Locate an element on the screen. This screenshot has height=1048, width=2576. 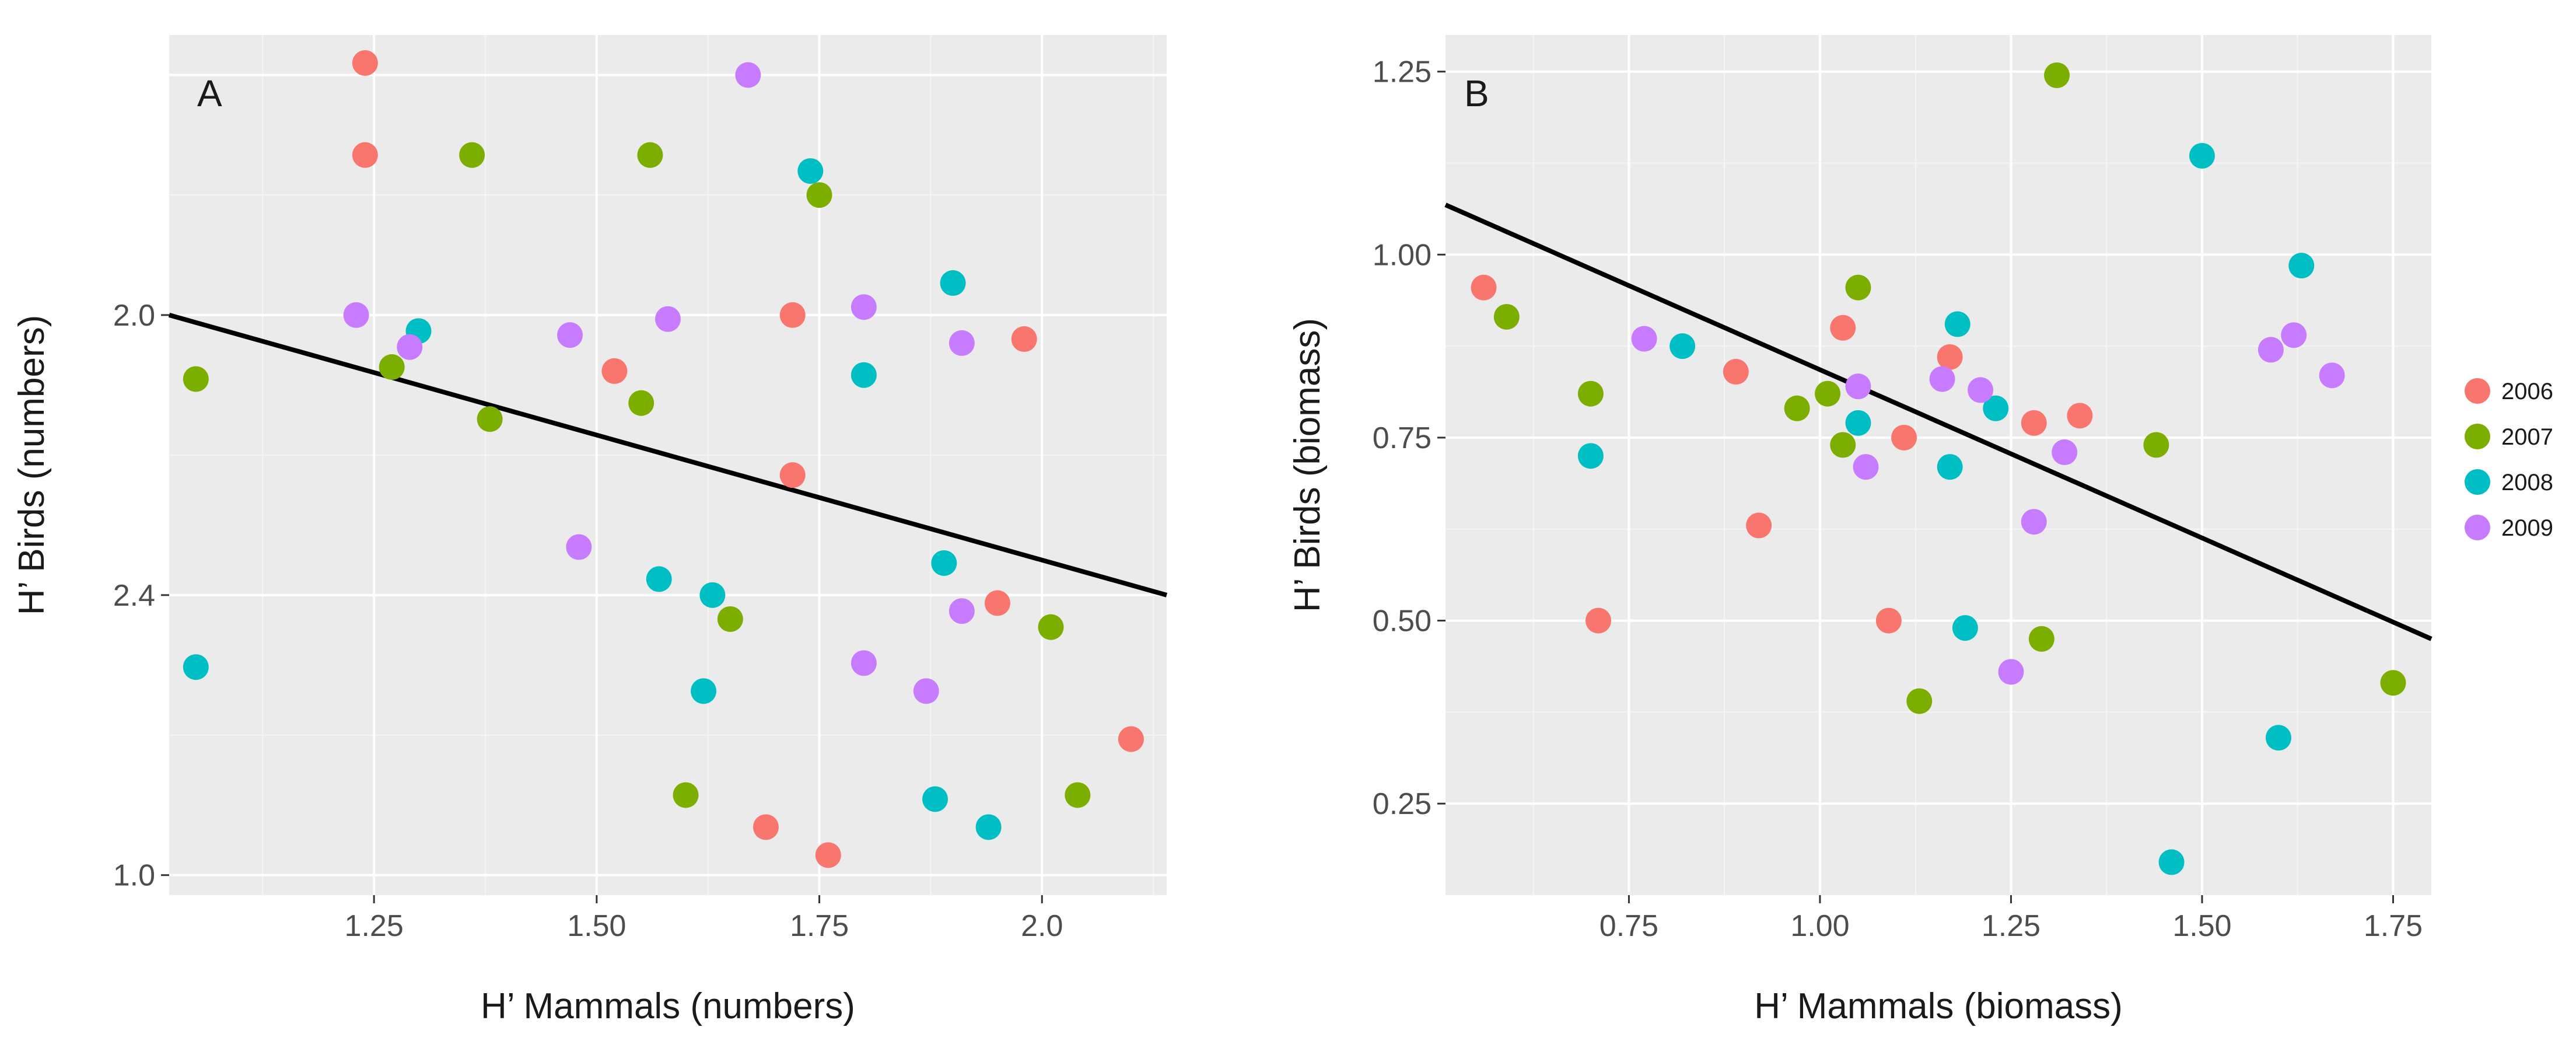
panel-a-y-tick-label-0: 1.0 is located at coordinates (134, 876).